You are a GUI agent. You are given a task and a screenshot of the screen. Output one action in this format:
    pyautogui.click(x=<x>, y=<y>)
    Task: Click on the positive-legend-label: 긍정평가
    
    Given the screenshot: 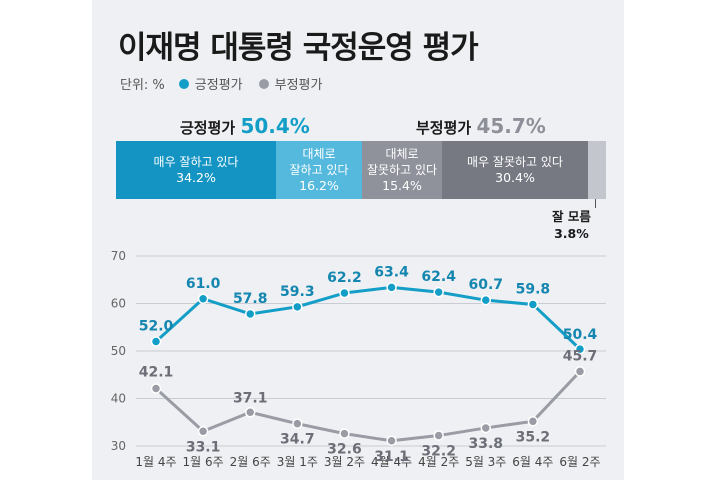 What is the action you would take?
    pyautogui.click(x=218, y=85)
    